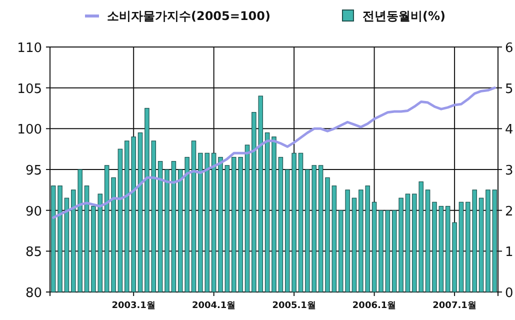 This screenshot has height=320, width=515. What do you see at coordinates (29, 89) in the screenshot?
I see `y-tick-label: 105` at bounding box center [29, 89].